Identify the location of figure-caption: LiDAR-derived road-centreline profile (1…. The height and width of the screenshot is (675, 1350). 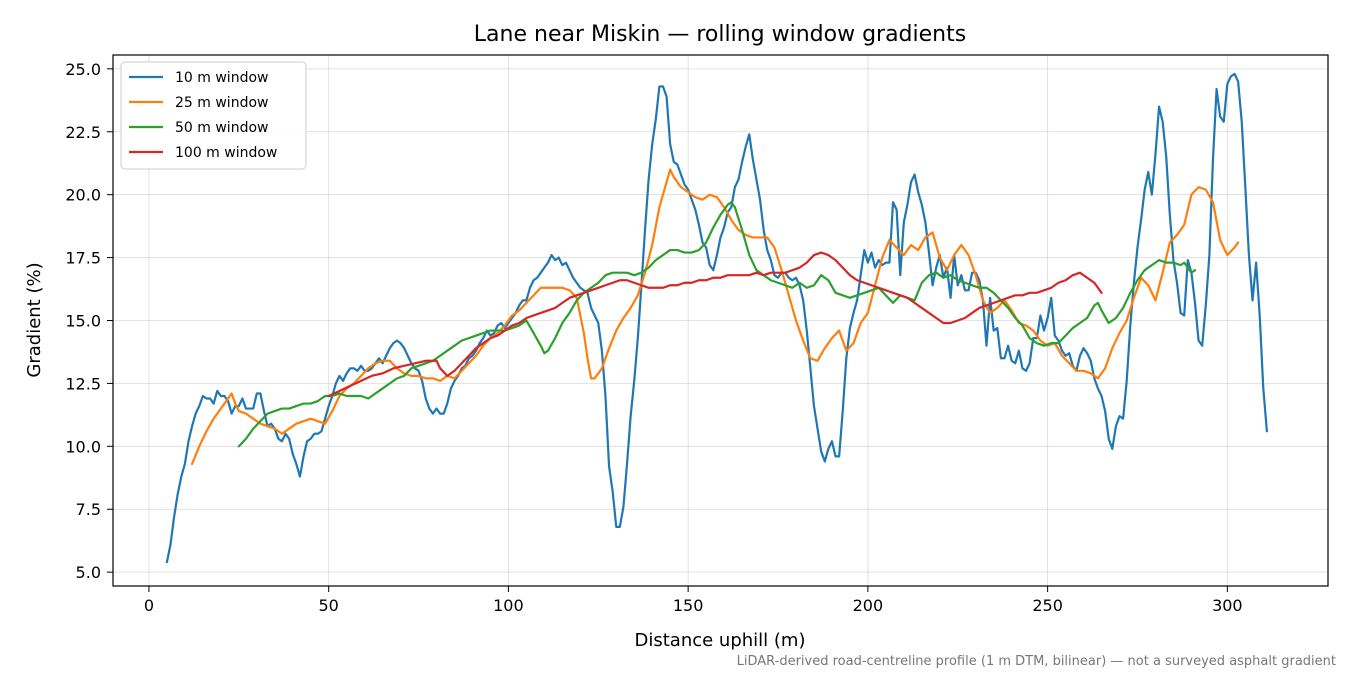
(1036, 661).